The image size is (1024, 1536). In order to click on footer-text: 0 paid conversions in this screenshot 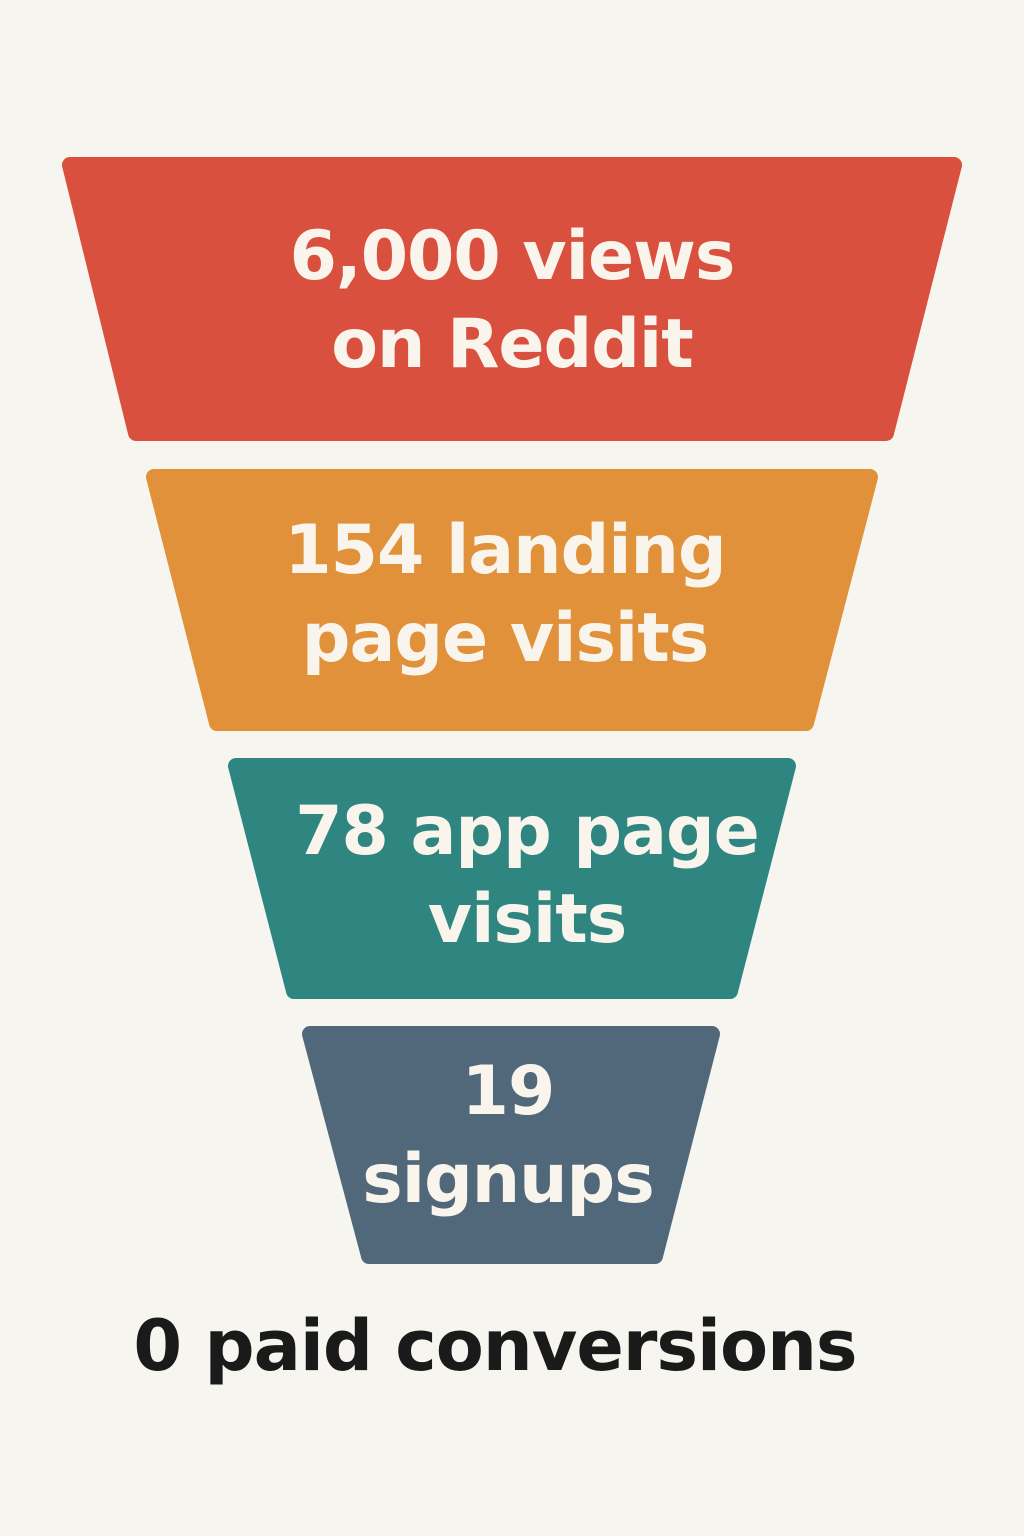, I will do `click(495, 1346)`.